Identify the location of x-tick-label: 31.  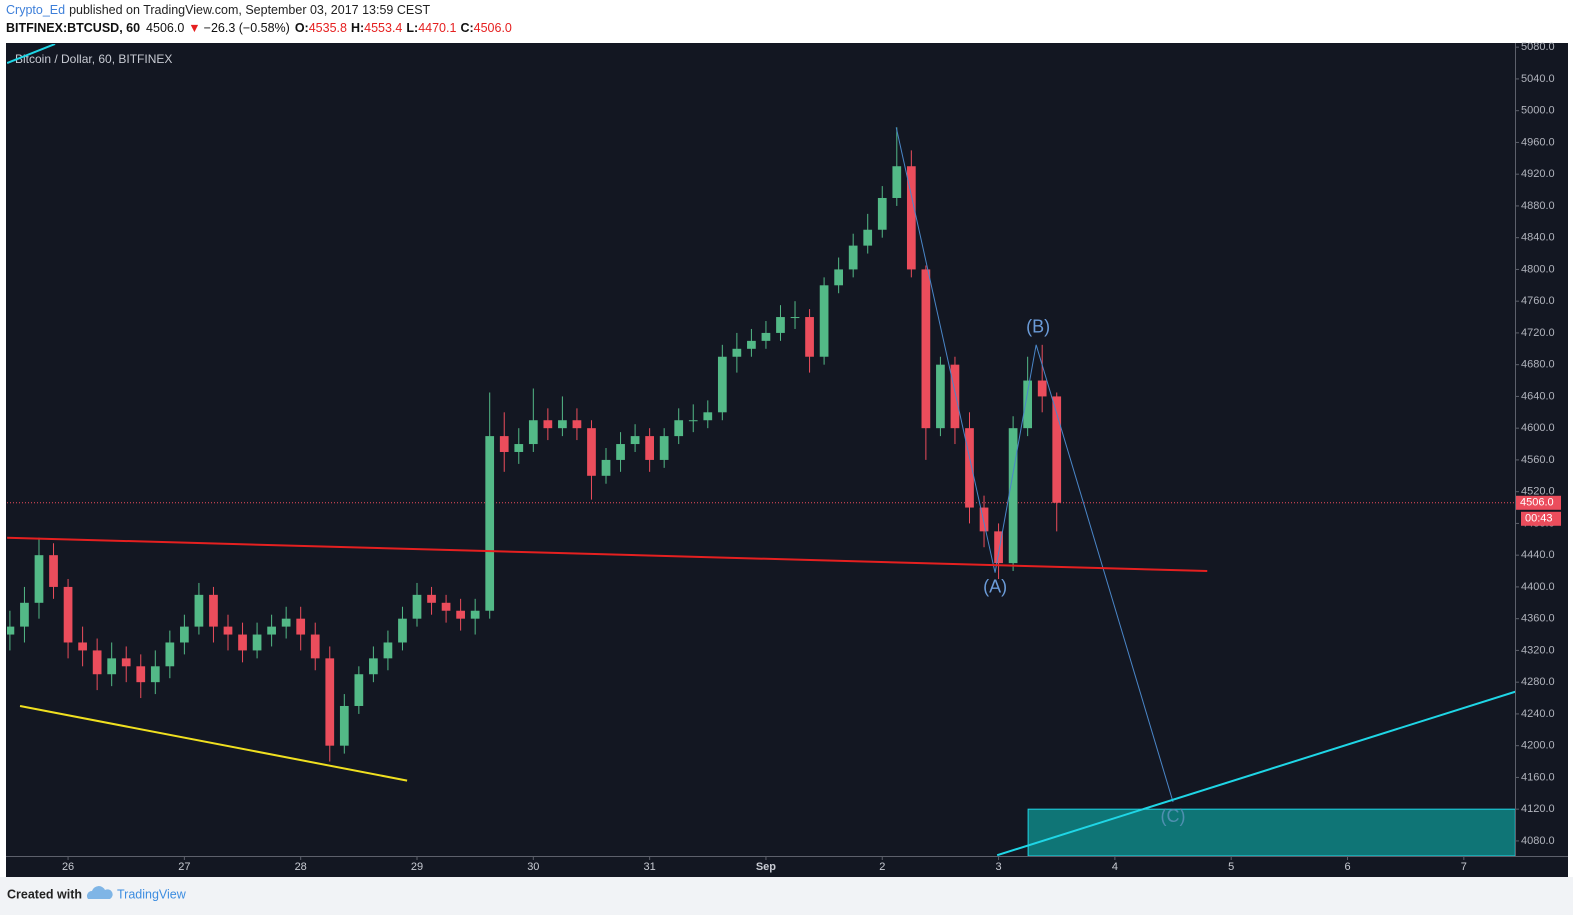
(650, 867).